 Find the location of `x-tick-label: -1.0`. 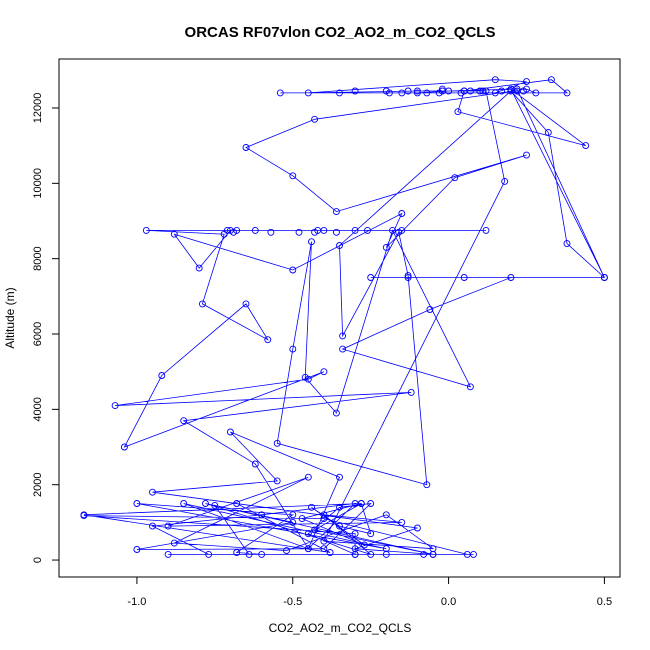

x-tick-label: -1.0 is located at coordinates (136, 602).